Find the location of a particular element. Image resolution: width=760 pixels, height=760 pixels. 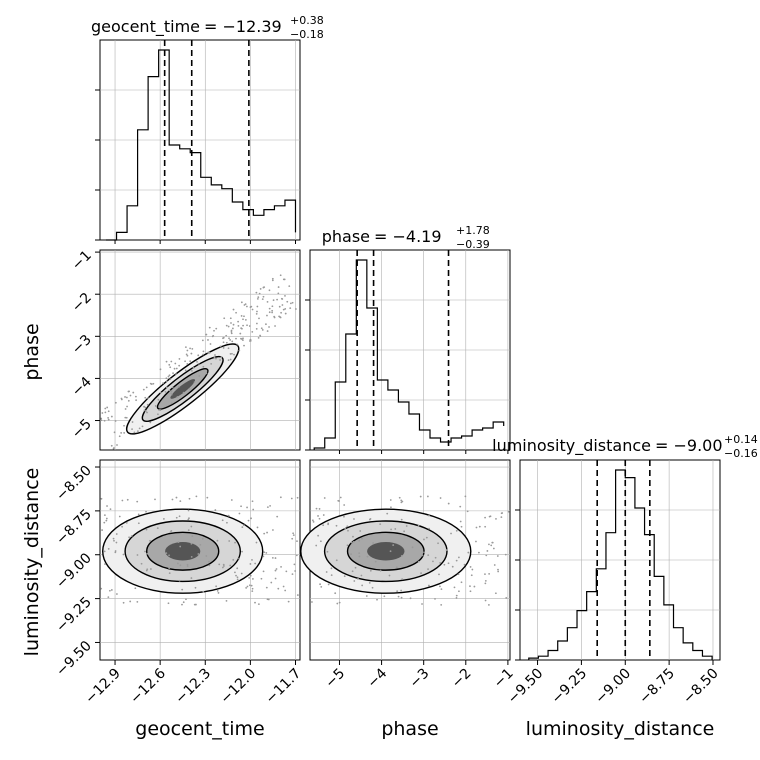

y-tick-label-luminosity_distance: −8.75 is located at coordinates (74, 527).